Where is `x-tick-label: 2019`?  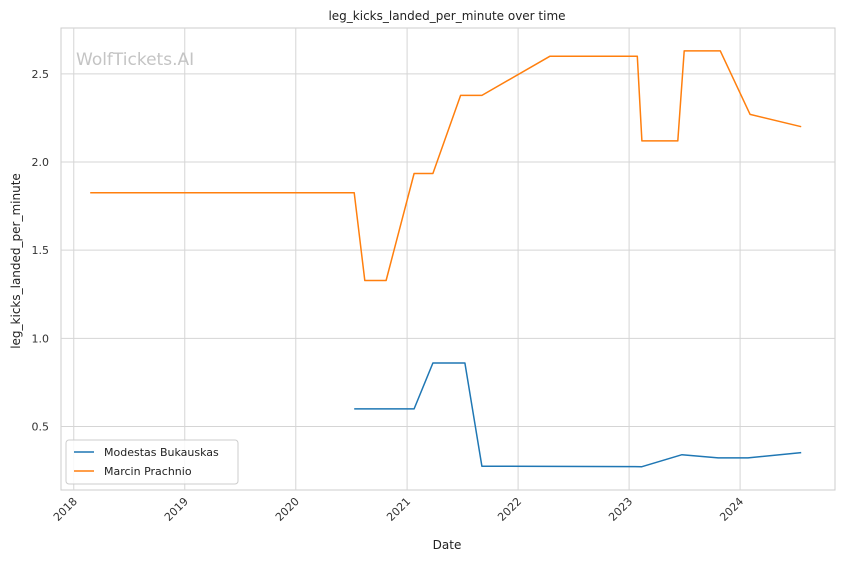 x-tick-label: 2019 is located at coordinates (176, 509).